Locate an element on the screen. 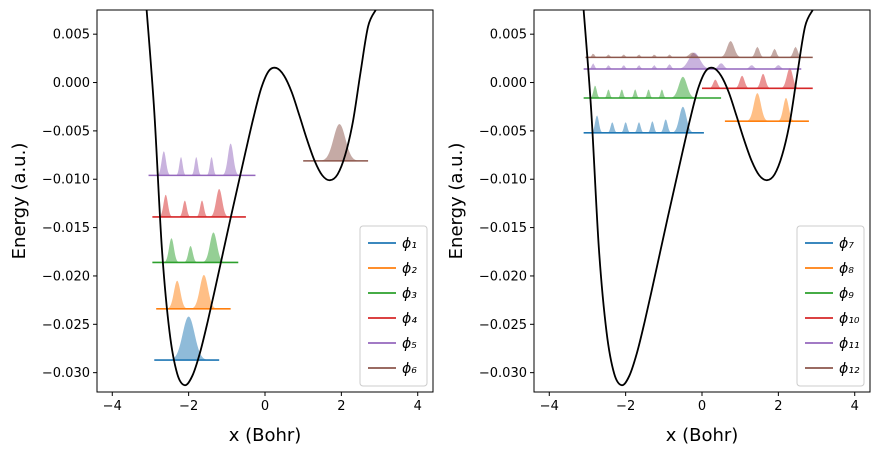 The height and width of the screenshot is (454, 881). right-x-tick-label: 0 is located at coordinates (702, 406).